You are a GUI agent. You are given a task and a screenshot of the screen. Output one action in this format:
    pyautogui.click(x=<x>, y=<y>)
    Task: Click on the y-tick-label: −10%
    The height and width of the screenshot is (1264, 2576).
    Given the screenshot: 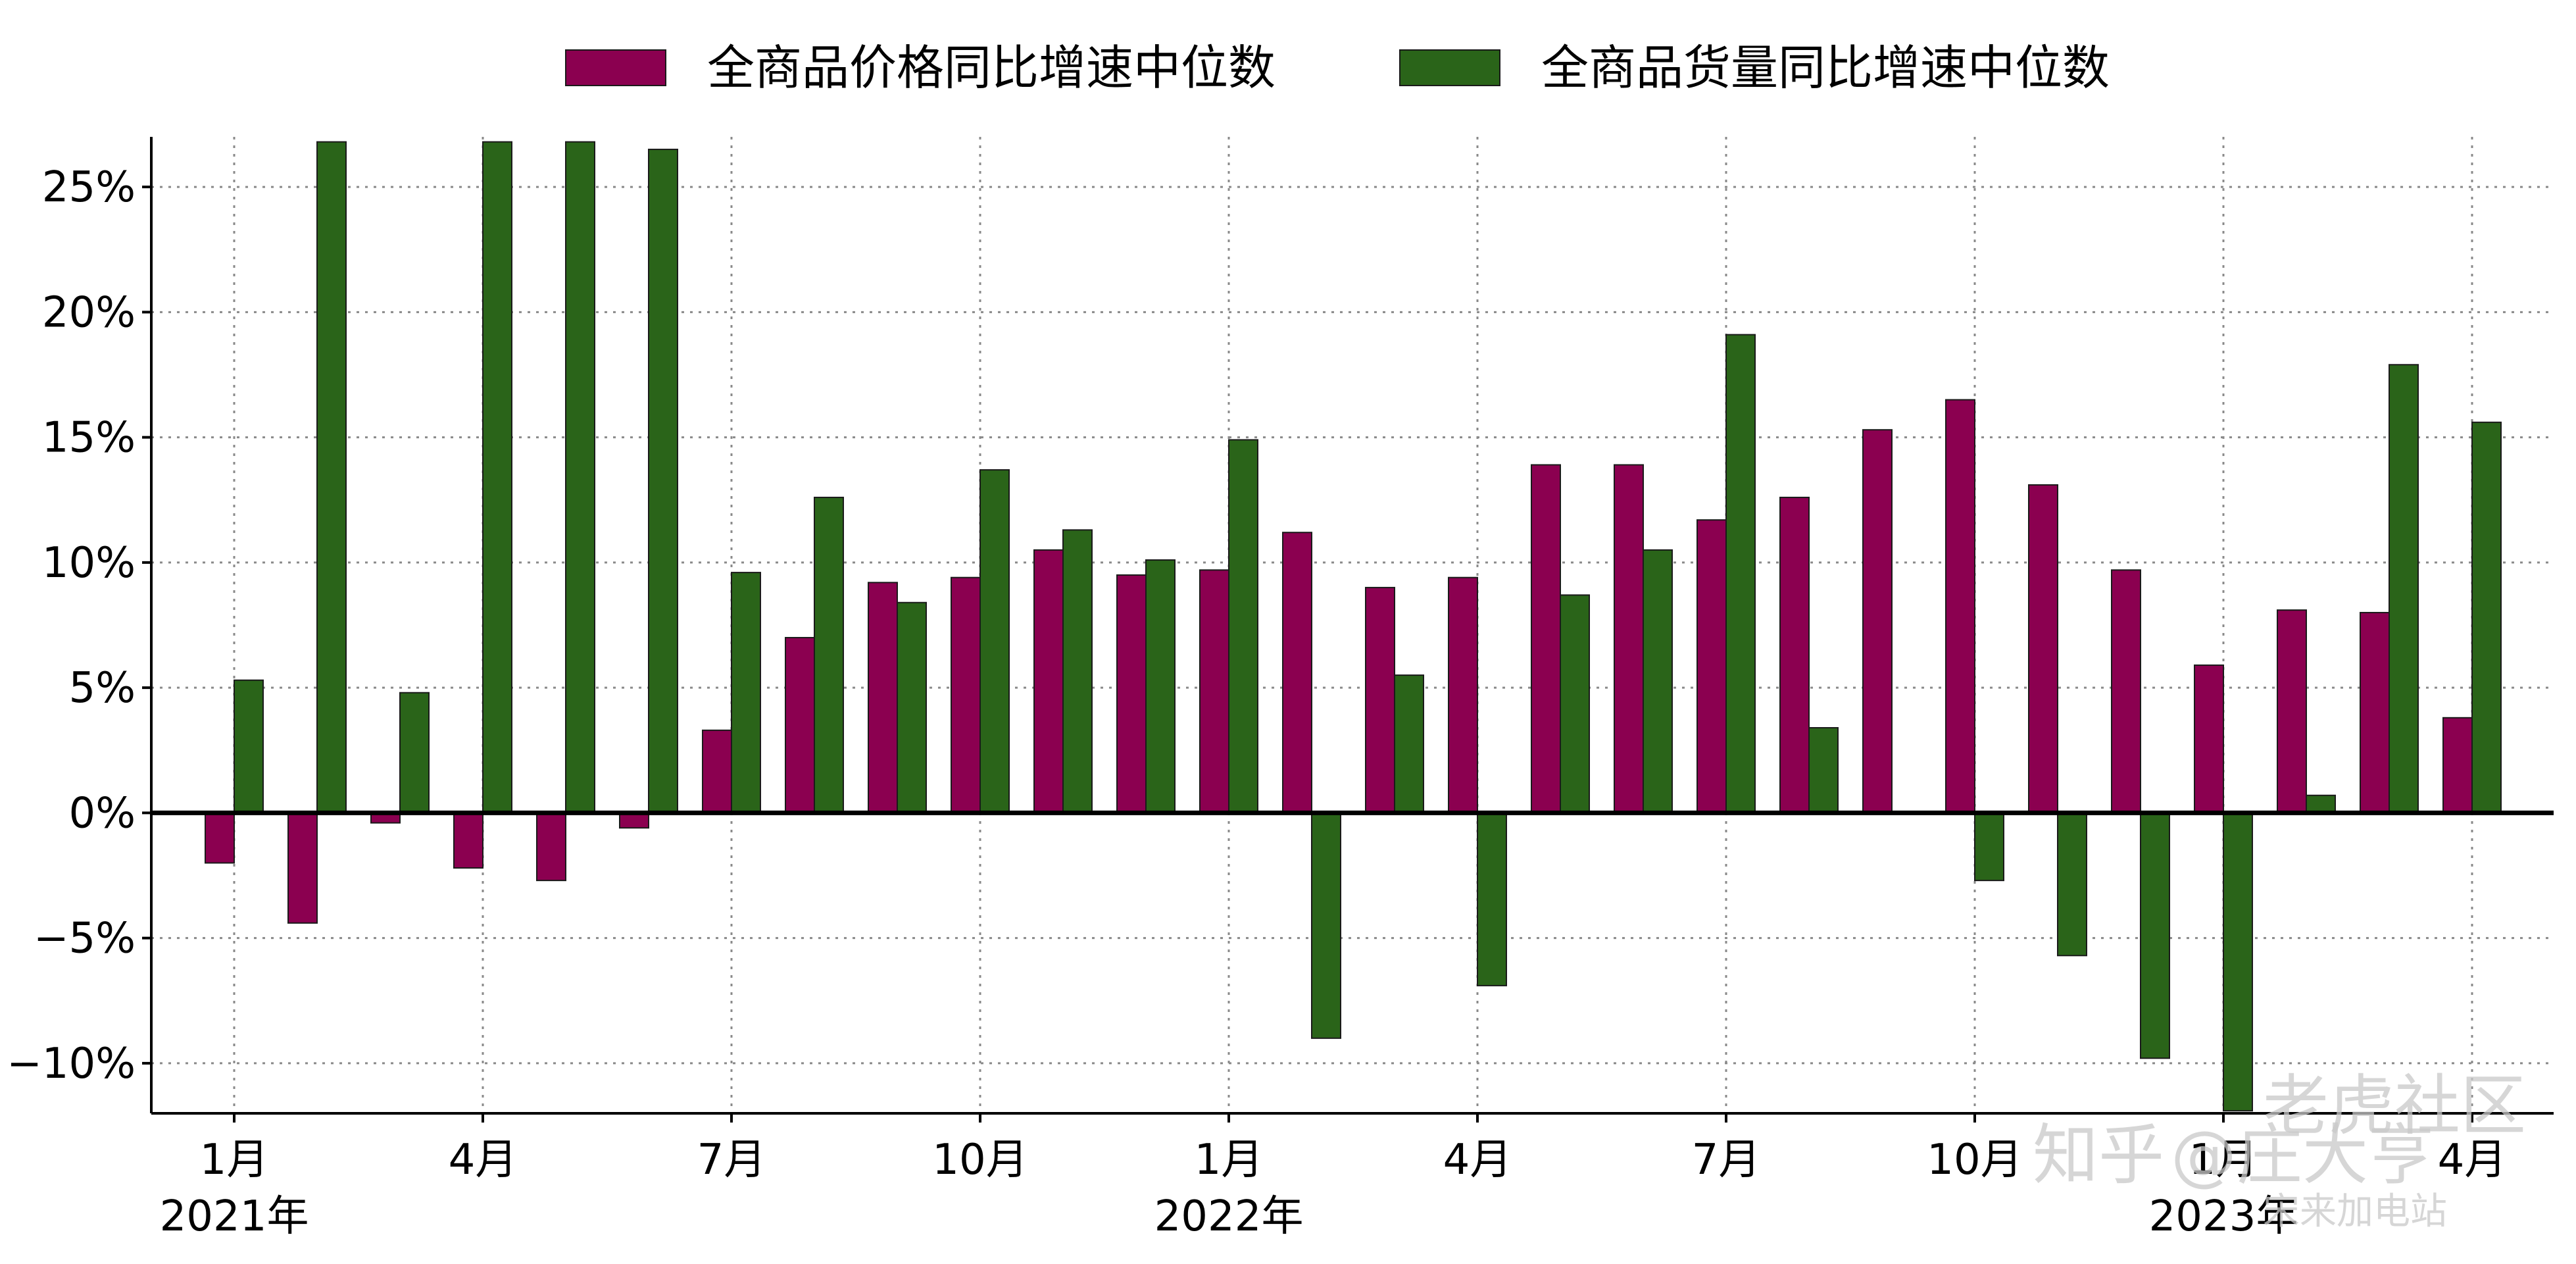 What is the action you would take?
    pyautogui.click(x=71, y=1064)
    